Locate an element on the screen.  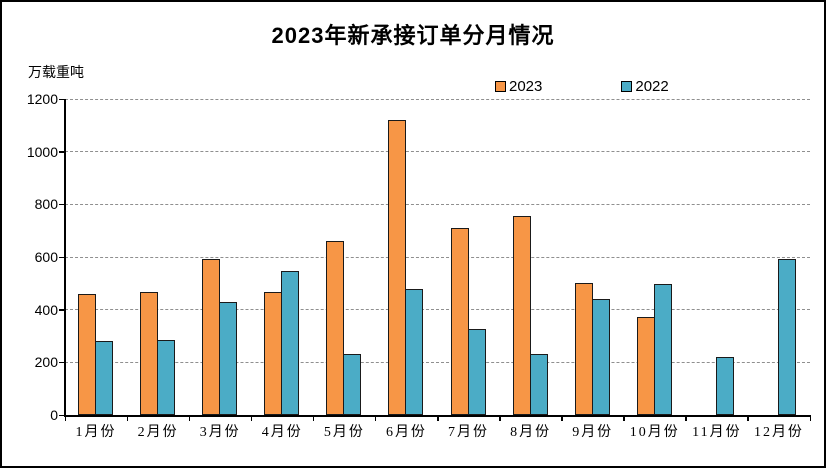
x-axis-label-3月份: 3月份 is located at coordinates (220, 432).